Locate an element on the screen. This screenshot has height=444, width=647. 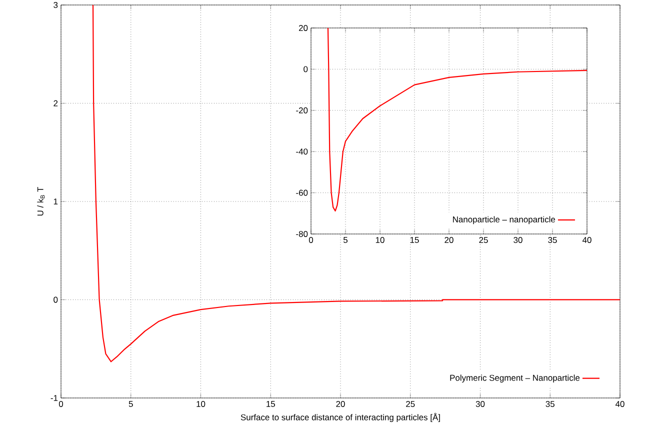
y-tick-label: 1 is located at coordinates (56, 201).